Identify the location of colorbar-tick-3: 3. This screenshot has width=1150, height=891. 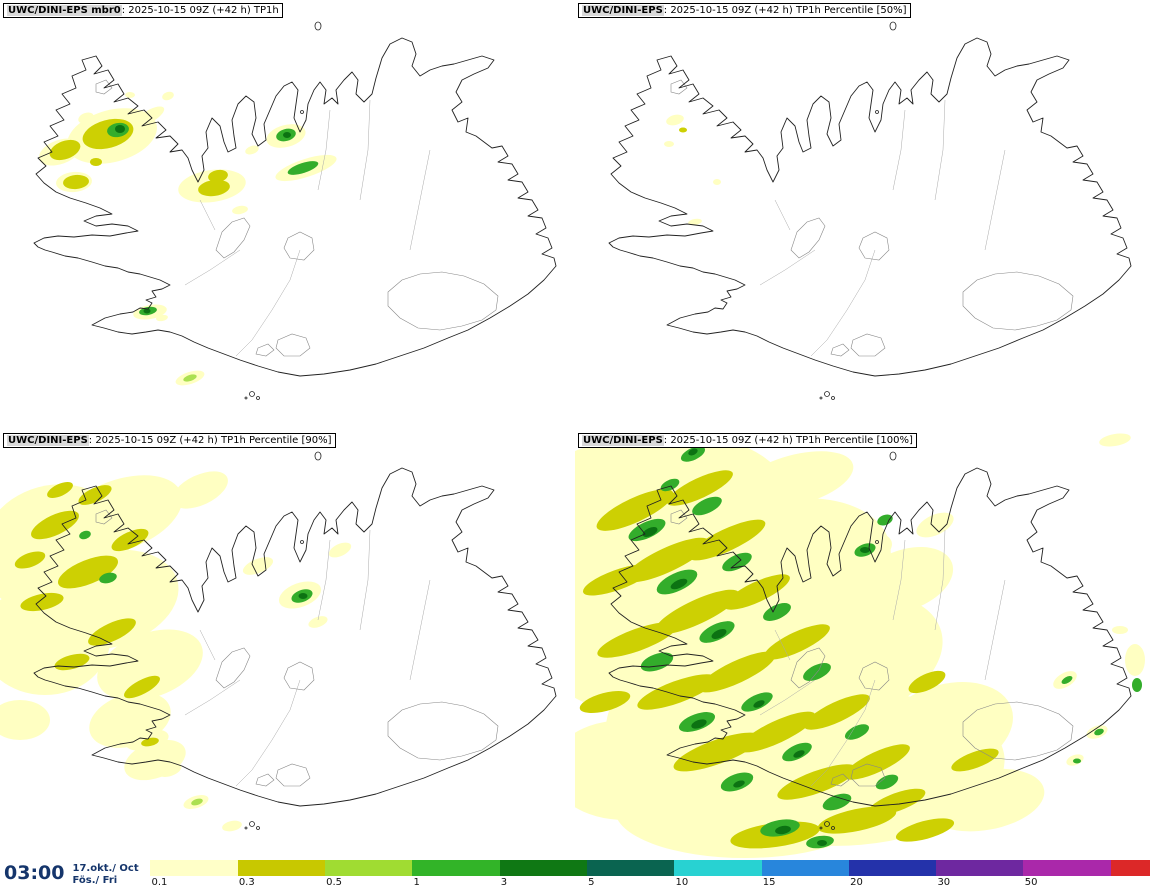
(504, 882).